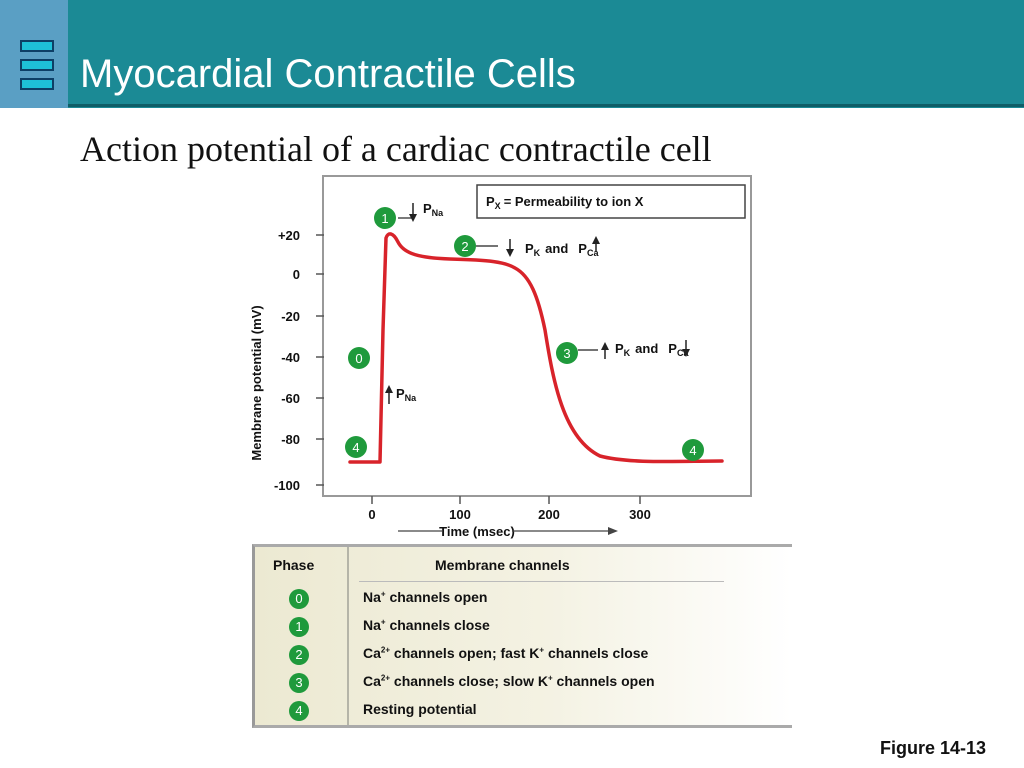  I want to click on phase-badge-2: 2, so click(465, 246).